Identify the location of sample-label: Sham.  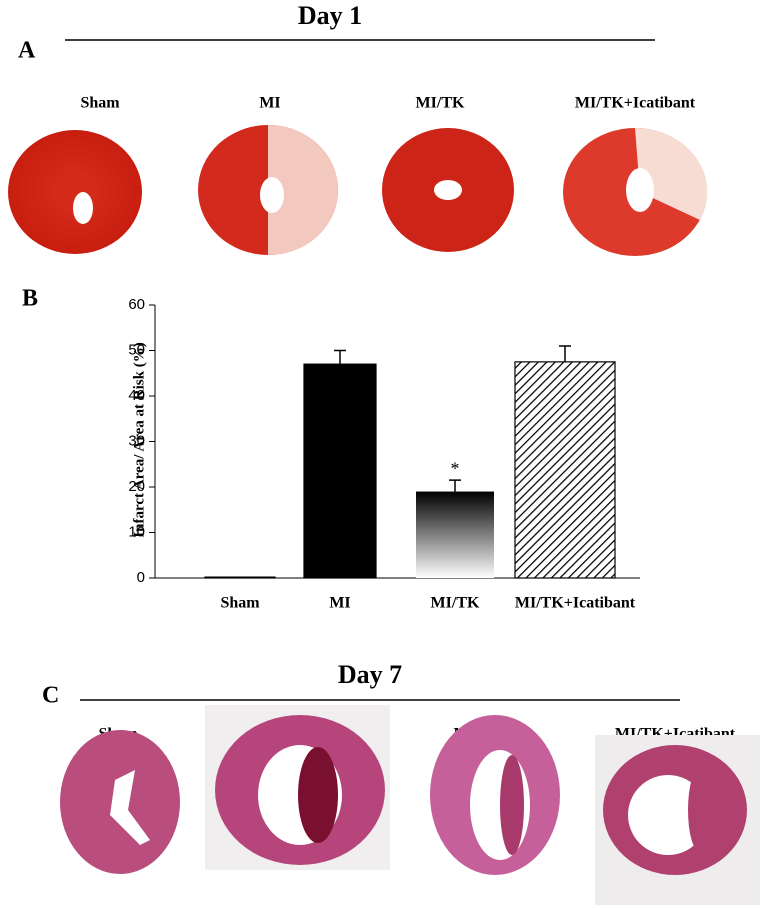
(100, 103).